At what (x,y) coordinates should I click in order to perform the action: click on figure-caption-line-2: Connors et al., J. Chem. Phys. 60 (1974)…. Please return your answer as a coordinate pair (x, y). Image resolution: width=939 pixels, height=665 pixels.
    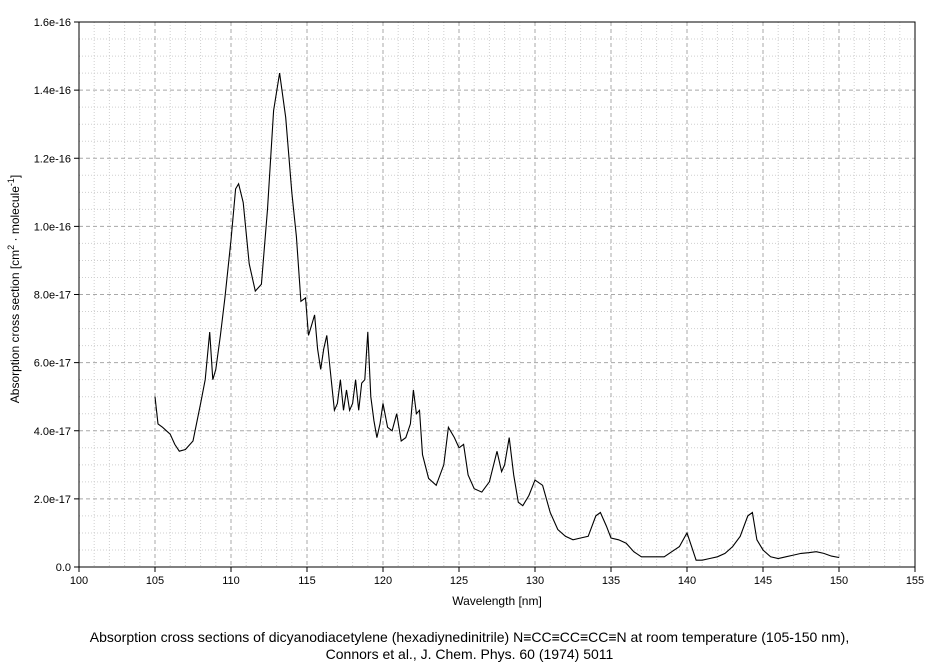
    Looking at the image, I should click on (469, 654).